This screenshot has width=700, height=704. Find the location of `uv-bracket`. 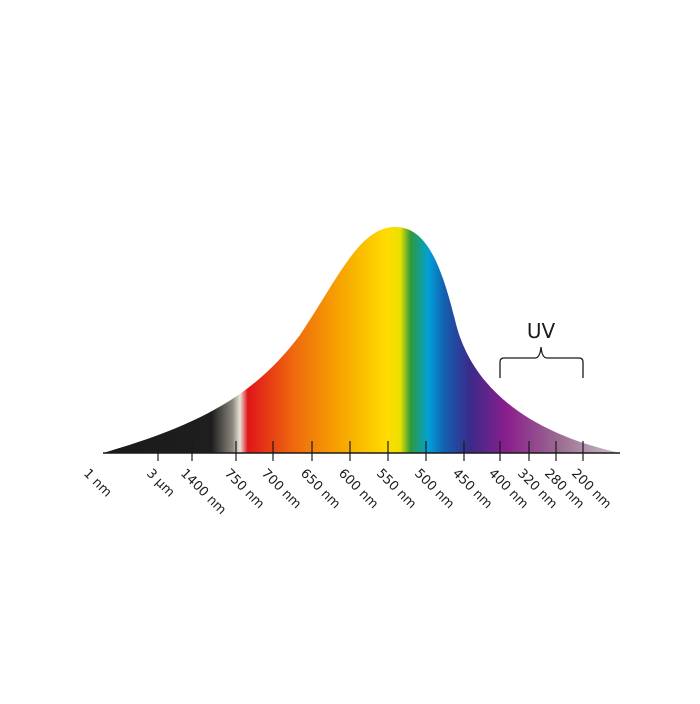

uv-bracket is located at coordinates (541, 362).